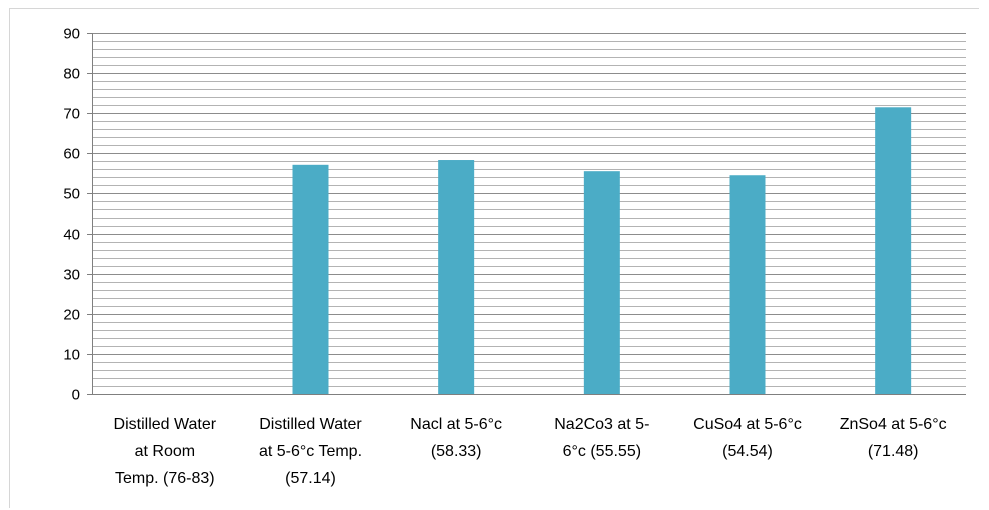 The image size is (989, 510). I want to click on y-tick-label: 90, so click(71, 34).